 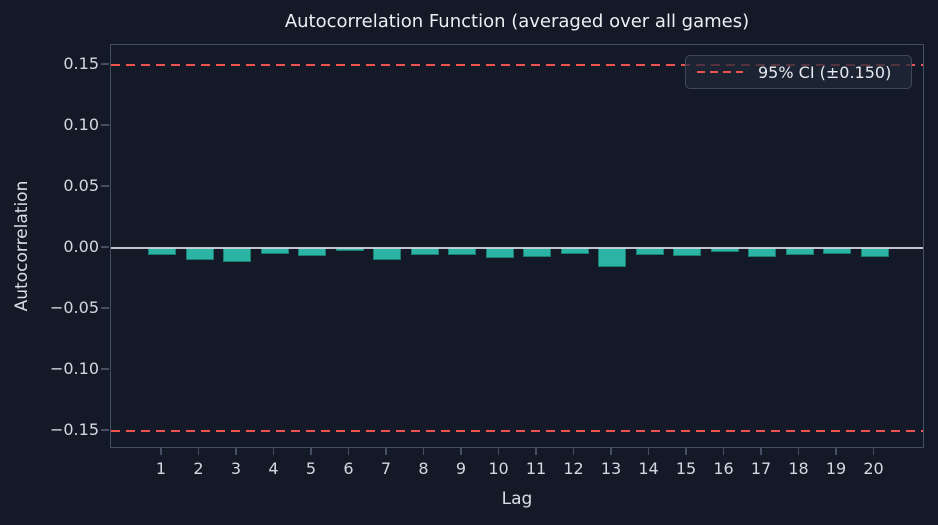 What do you see at coordinates (825, 72) in the screenshot?
I see `legend-label: 95% CI (±0.150)` at bounding box center [825, 72].